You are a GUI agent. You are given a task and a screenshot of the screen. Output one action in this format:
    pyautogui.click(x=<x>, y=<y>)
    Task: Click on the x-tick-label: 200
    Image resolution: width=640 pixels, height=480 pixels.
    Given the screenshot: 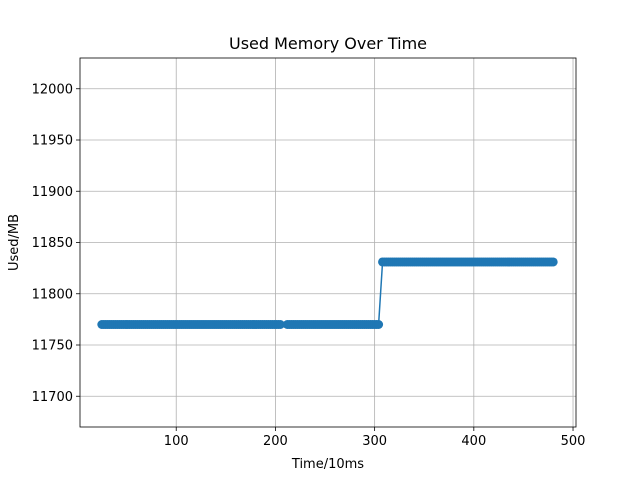 What is the action you would take?
    pyautogui.click(x=275, y=441)
    